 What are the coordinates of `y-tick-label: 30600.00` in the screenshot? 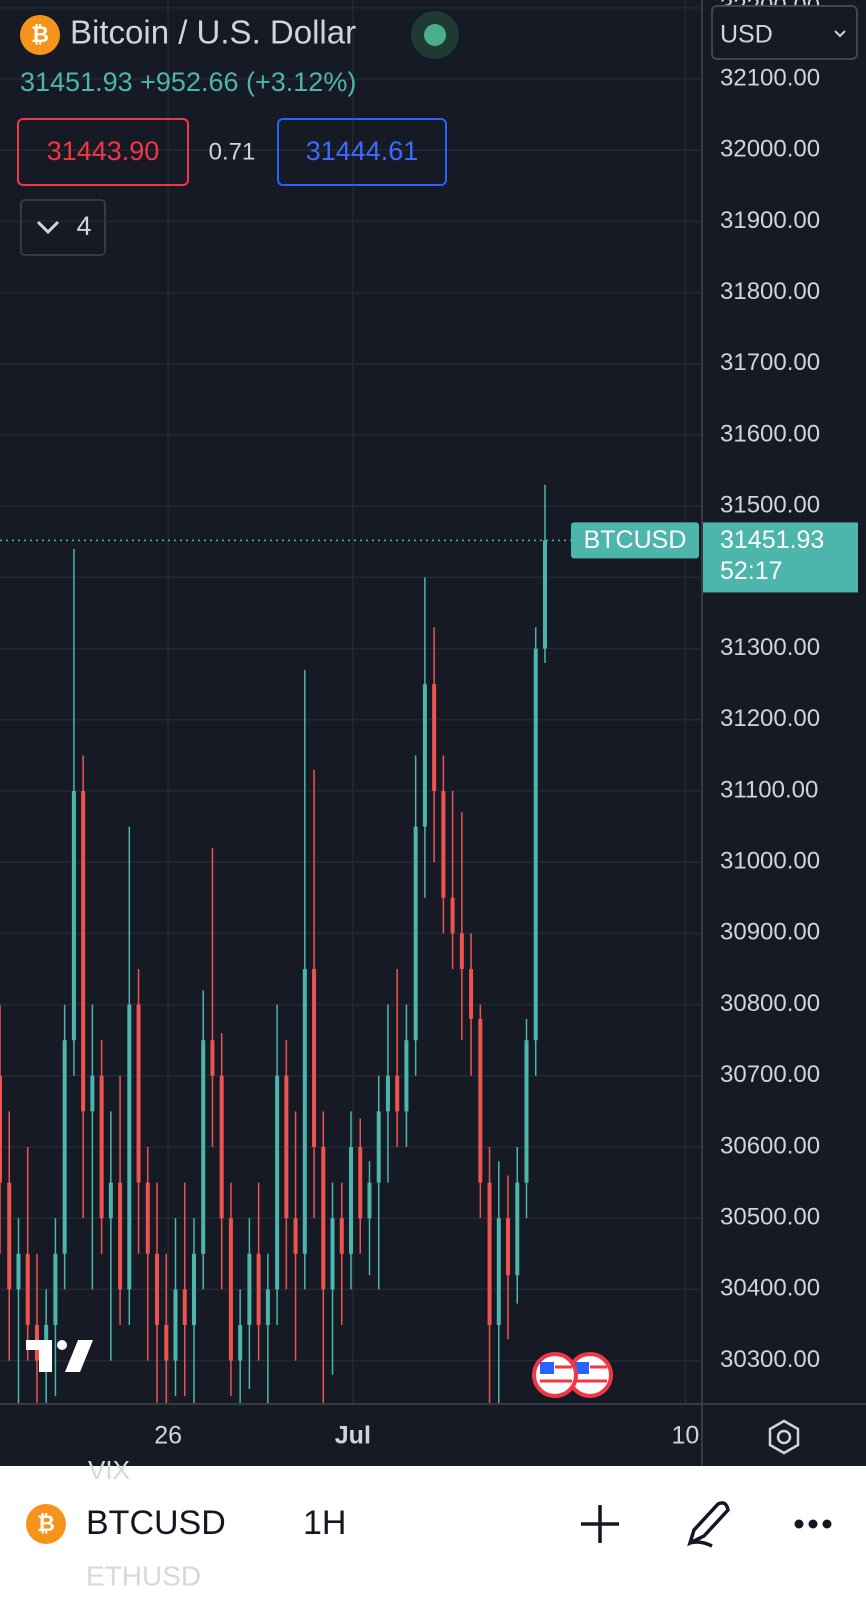 It's located at (770, 1145).